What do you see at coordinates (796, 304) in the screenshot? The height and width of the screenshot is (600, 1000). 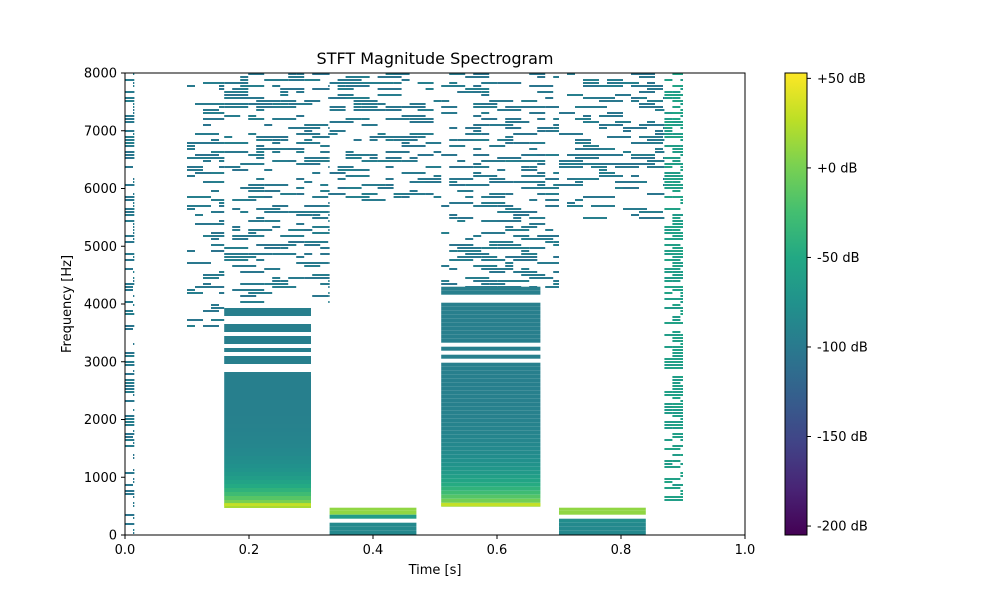 I see `colorbar-gradient` at bounding box center [796, 304].